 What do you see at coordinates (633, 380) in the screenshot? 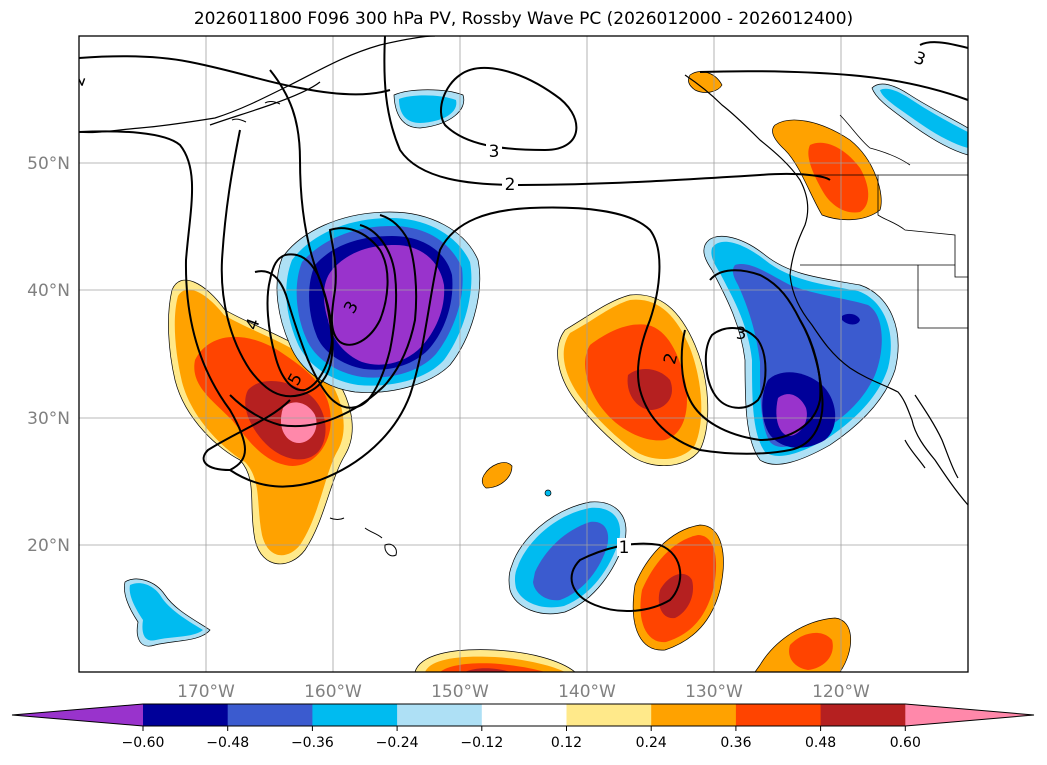
I see `positive-anomaly-center` at bounding box center [633, 380].